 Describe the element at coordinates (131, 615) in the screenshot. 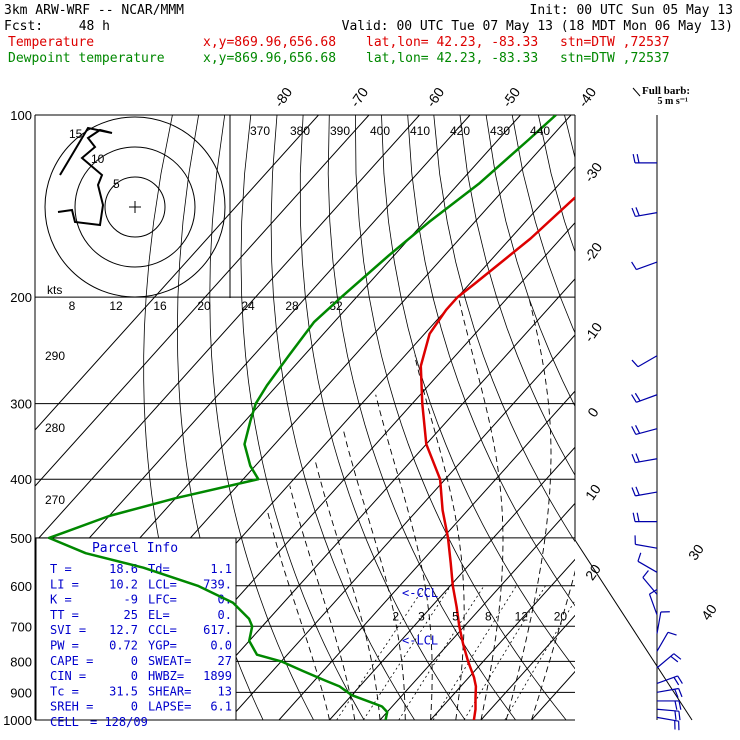

I see `parcel-row-value: 25` at that location.